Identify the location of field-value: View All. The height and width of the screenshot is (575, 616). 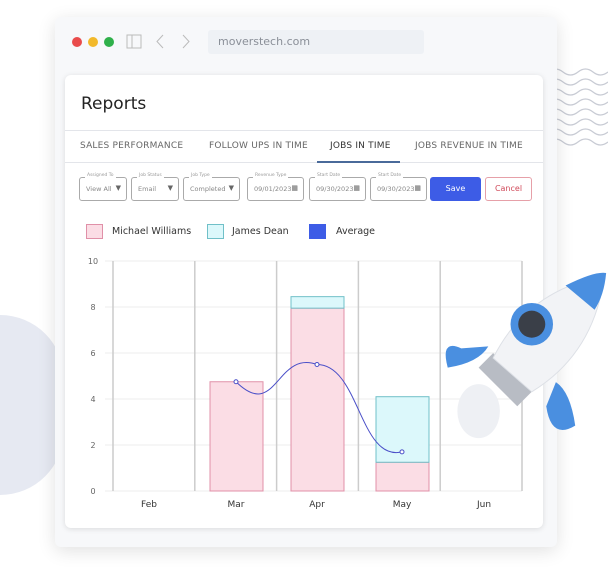
(99, 189).